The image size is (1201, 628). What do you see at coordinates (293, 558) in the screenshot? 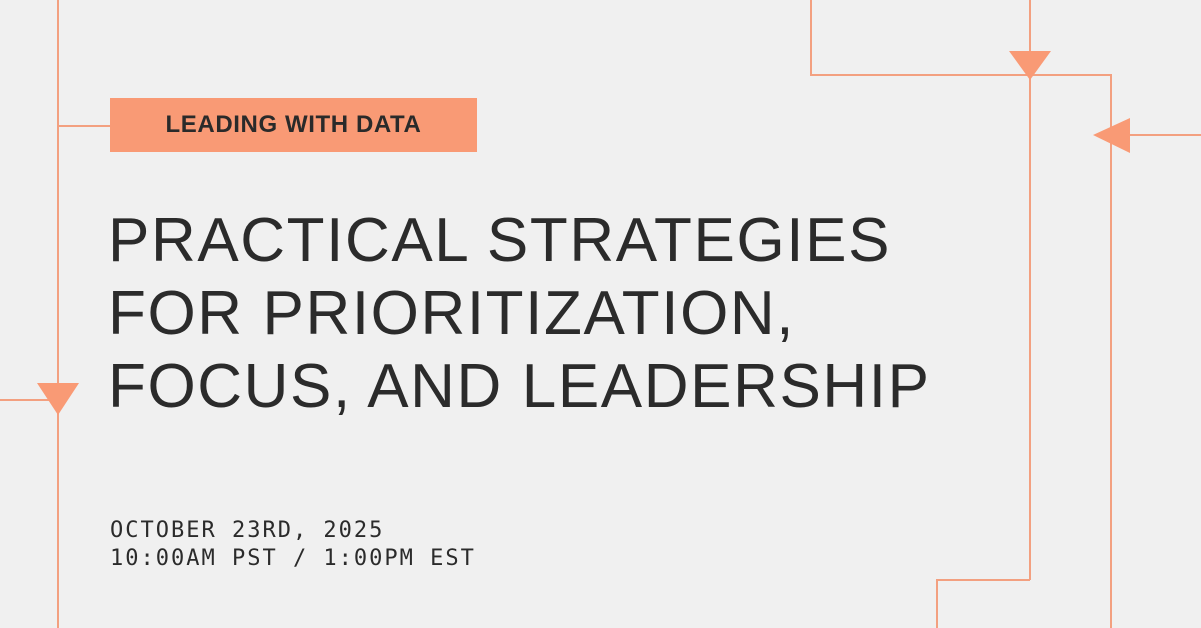
I see `event-time: 10:00AM PST / 1:00PM EST` at bounding box center [293, 558].